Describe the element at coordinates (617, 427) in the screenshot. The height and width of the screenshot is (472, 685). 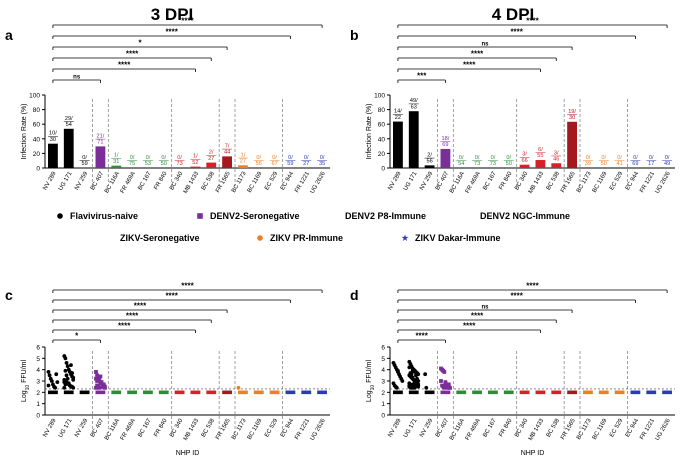
I see `x-tick-label: EC 529` at that location.